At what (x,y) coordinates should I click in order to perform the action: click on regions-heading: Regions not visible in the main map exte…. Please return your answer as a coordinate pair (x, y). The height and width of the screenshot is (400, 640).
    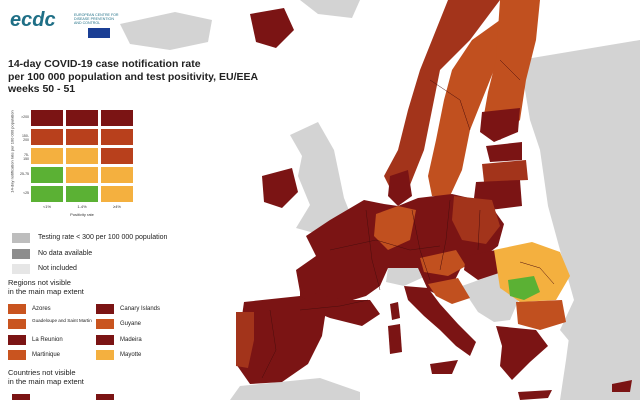
    Looking at the image, I should click on (46, 287).